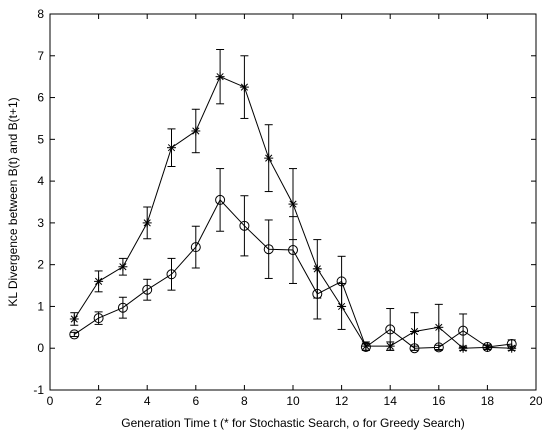  What do you see at coordinates (195, 401) in the screenshot?
I see `x-tick-label: 6` at bounding box center [195, 401].